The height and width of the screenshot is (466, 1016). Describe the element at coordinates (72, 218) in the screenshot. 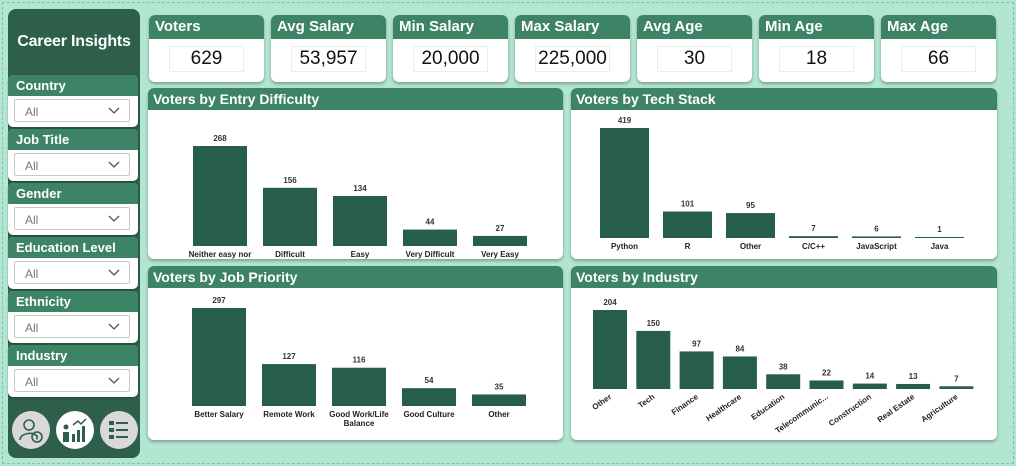

I see `gender-dropdown: All` at that location.